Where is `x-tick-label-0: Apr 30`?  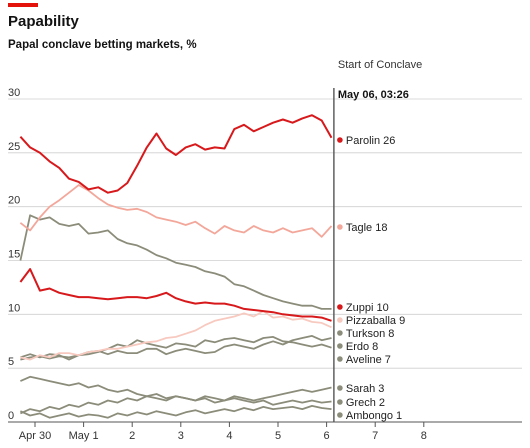
x-tick-label-0: Apr 30 is located at coordinates (35, 436).